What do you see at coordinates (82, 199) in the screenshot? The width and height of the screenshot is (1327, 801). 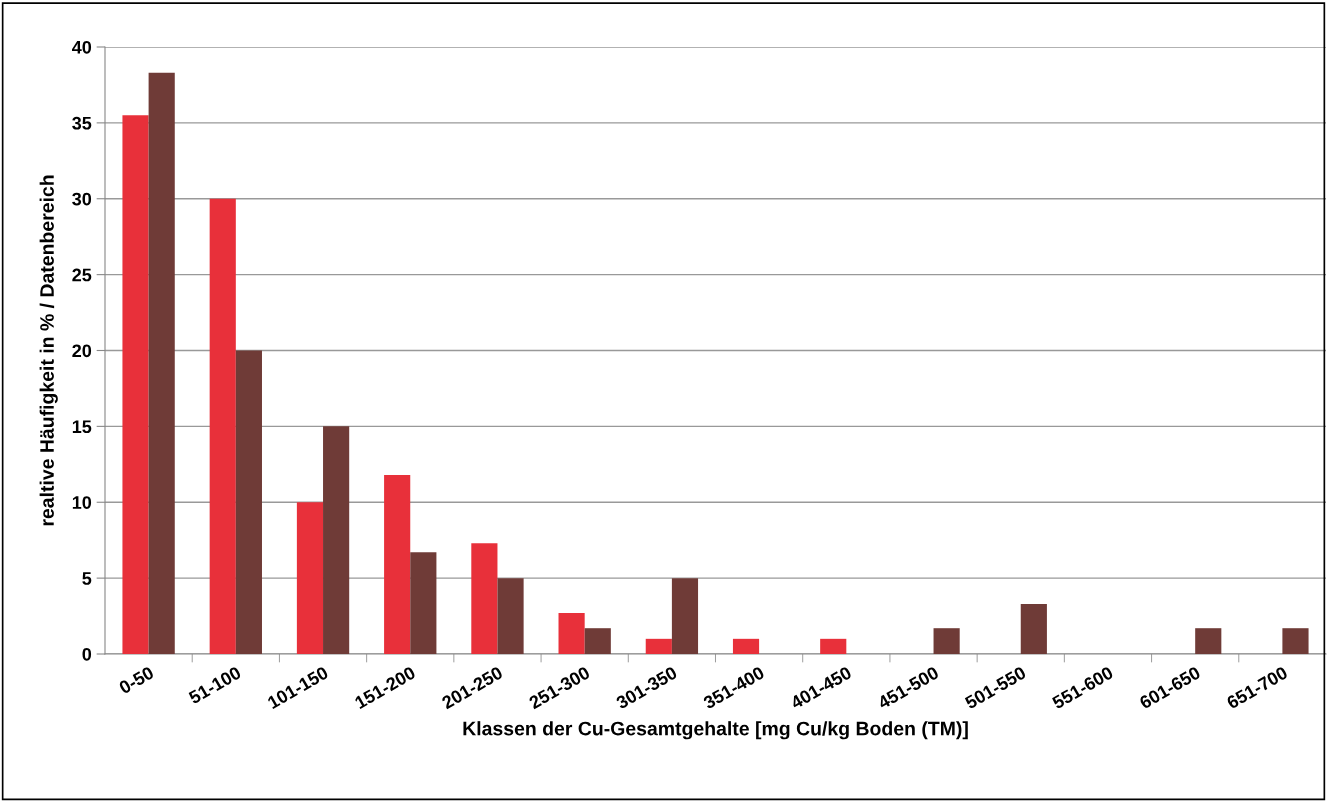 I see `y-tick-label: 30` at bounding box center [82, 199].